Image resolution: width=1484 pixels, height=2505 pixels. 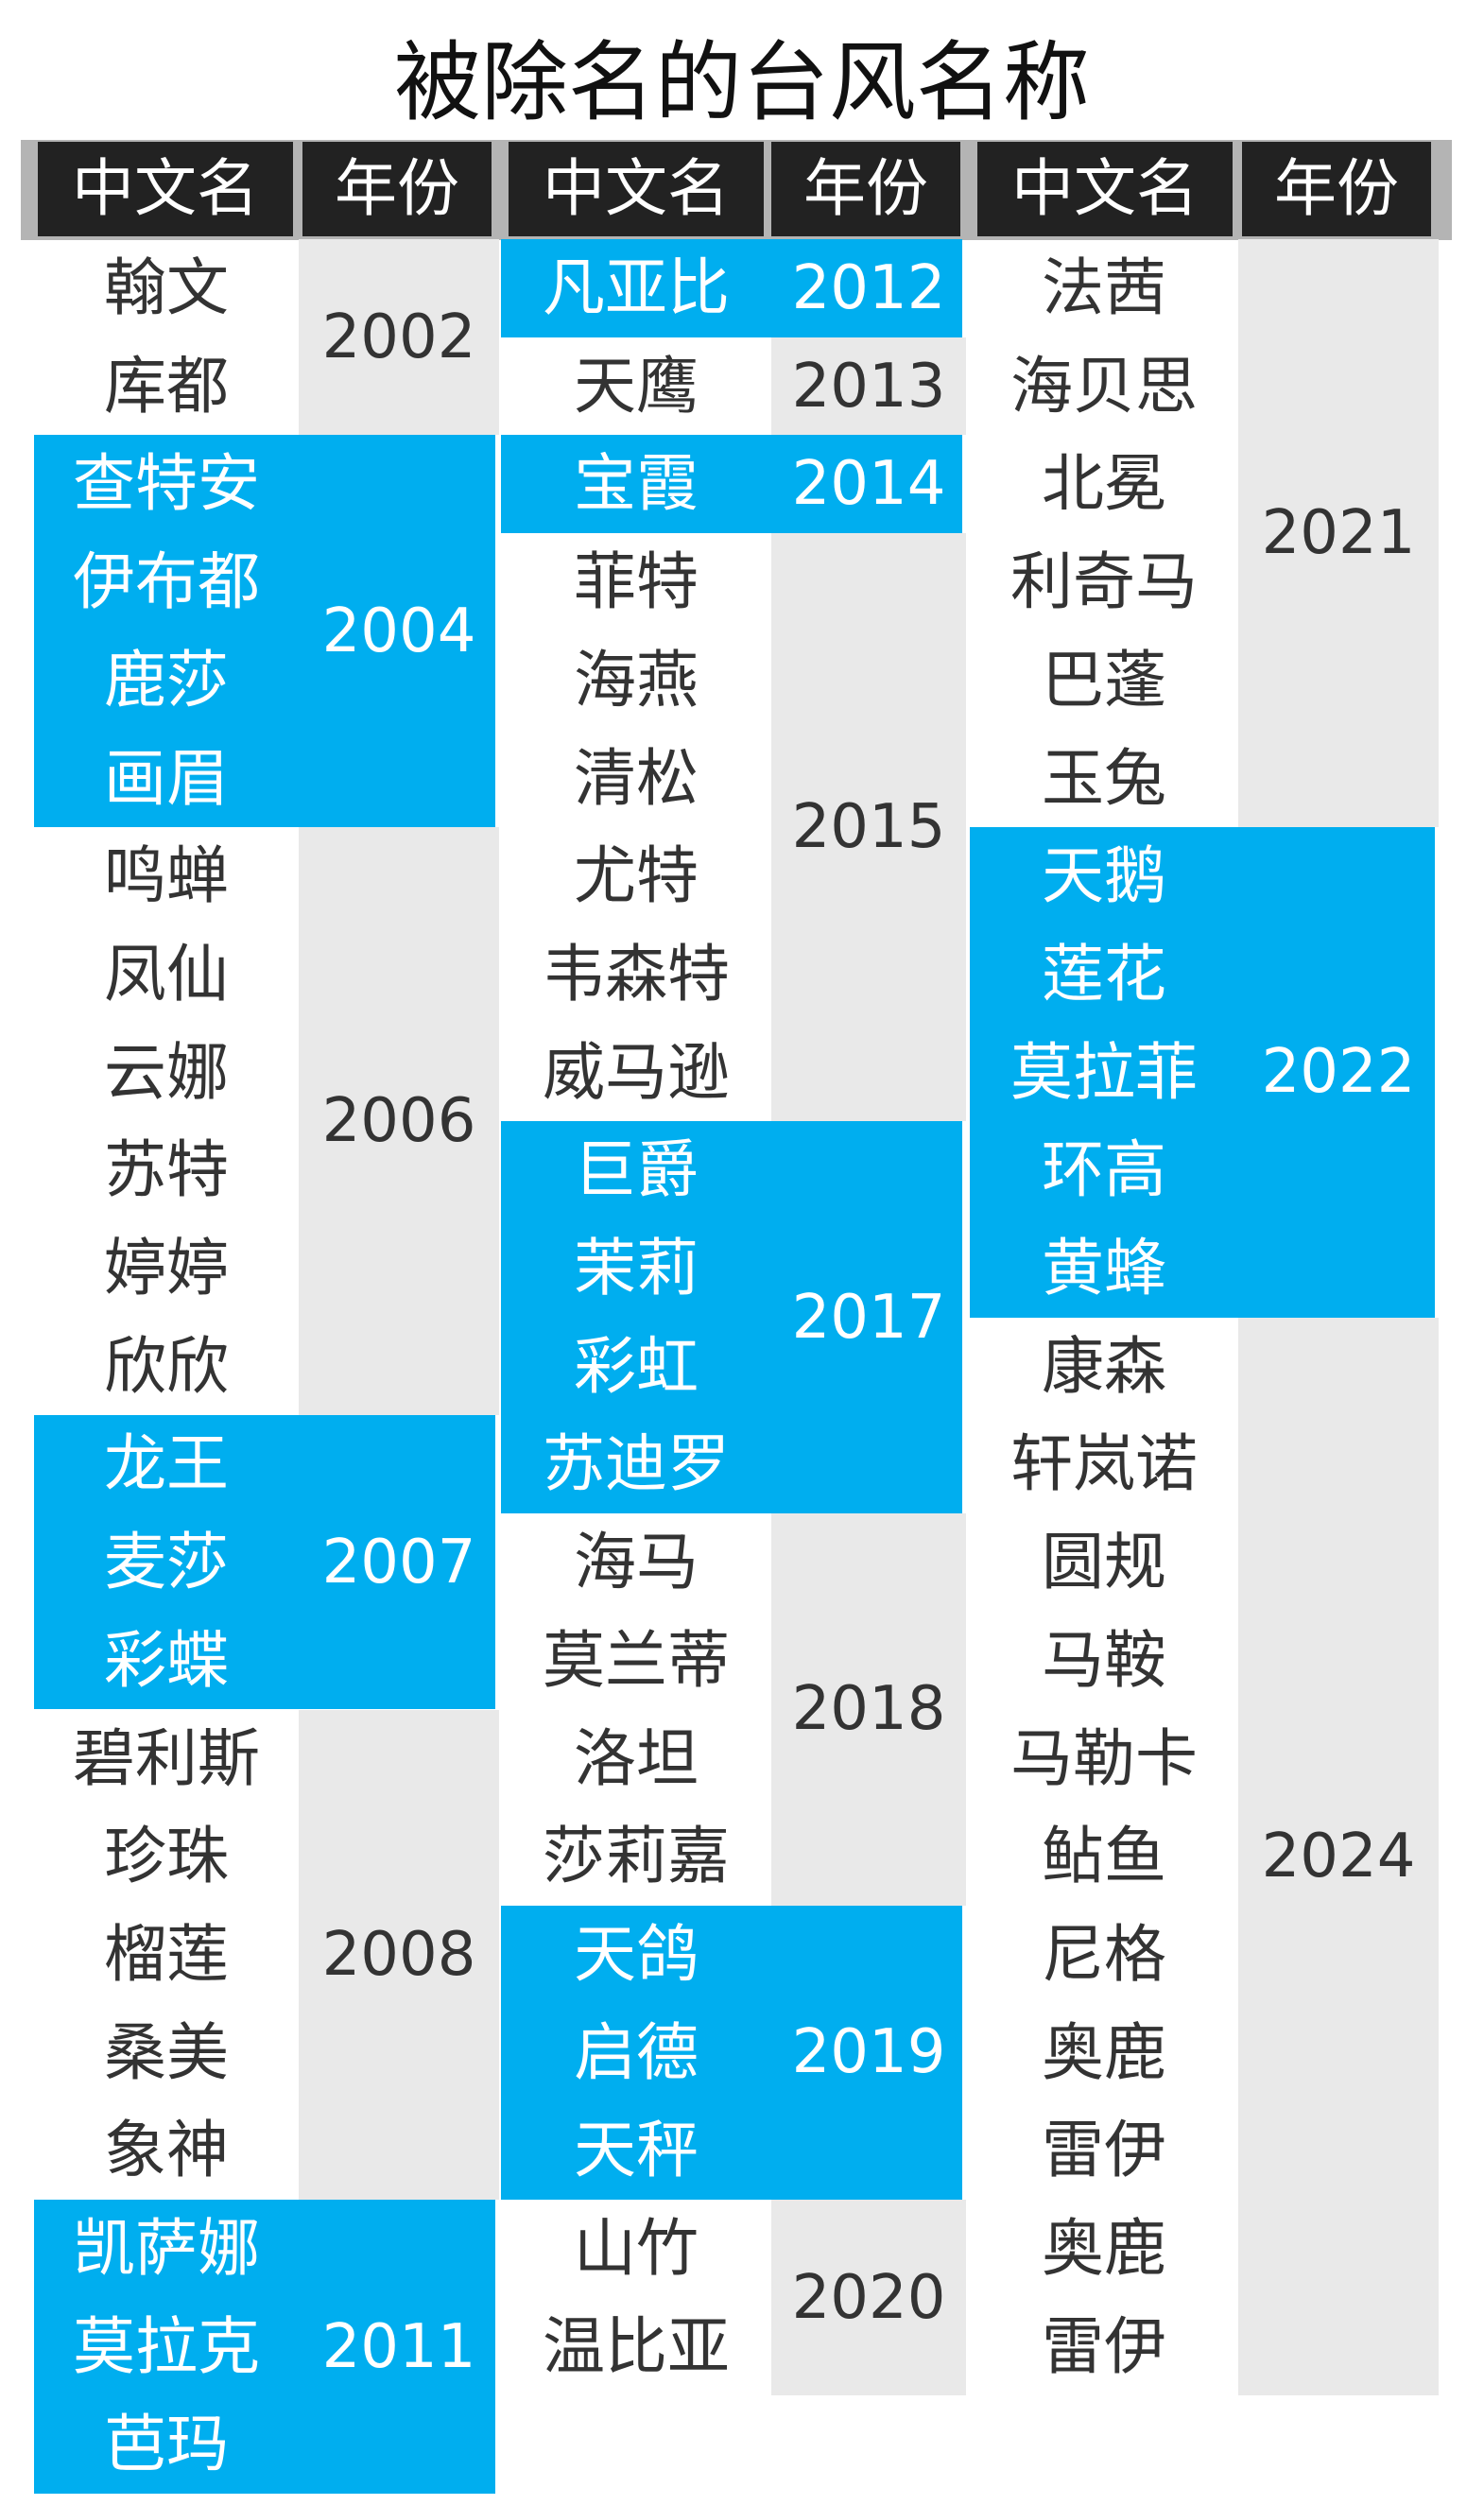 What do you see at coordinates (166, 582) in the screenshot?
I see `typhoon-name: 伊布都` at bounding box center [166, 582].